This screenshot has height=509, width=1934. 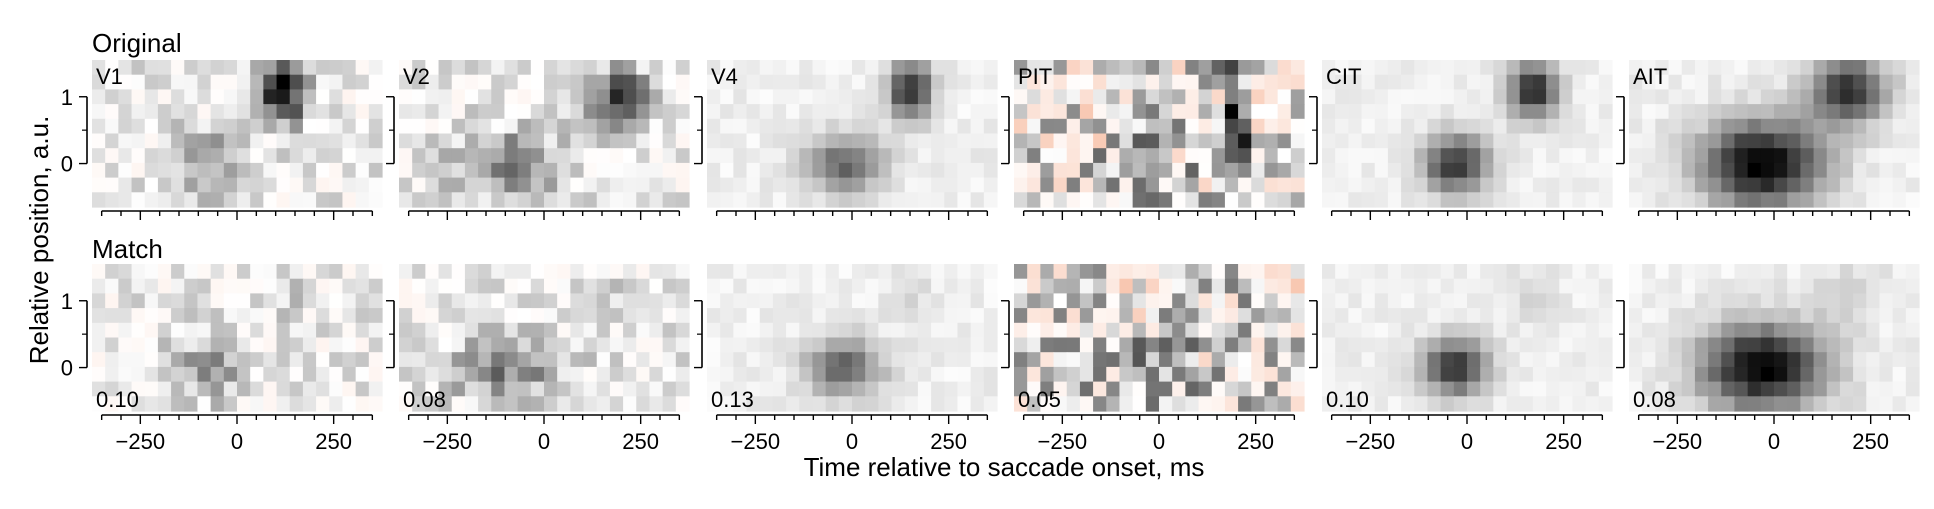 I want to click on y-axis-label: Relative position, a.u., so click(x=39, y=240).